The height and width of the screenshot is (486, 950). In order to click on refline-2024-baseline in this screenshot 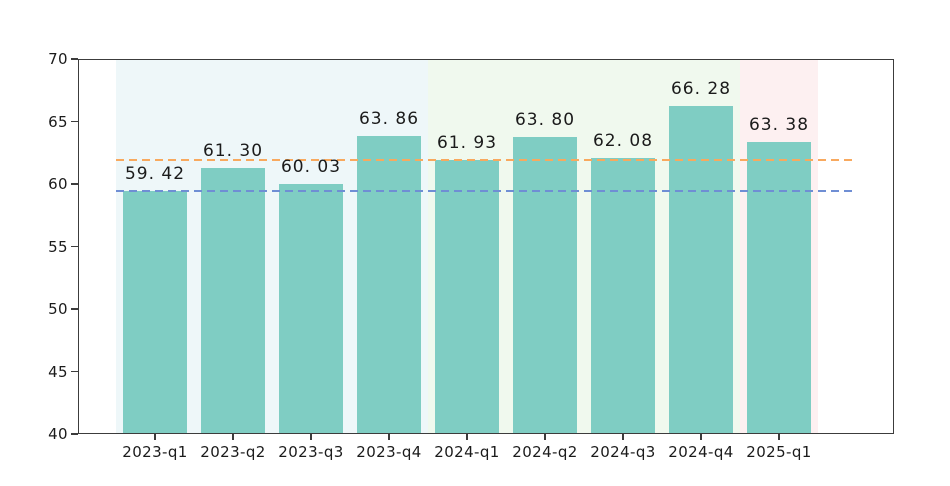, I will do `click(486, 159)`.